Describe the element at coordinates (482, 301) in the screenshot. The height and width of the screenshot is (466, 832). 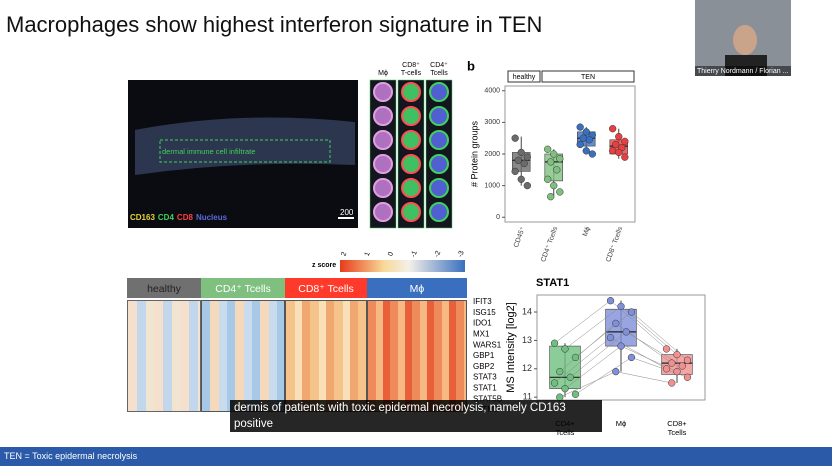
I see `gene-label: IFIT3` at that location.